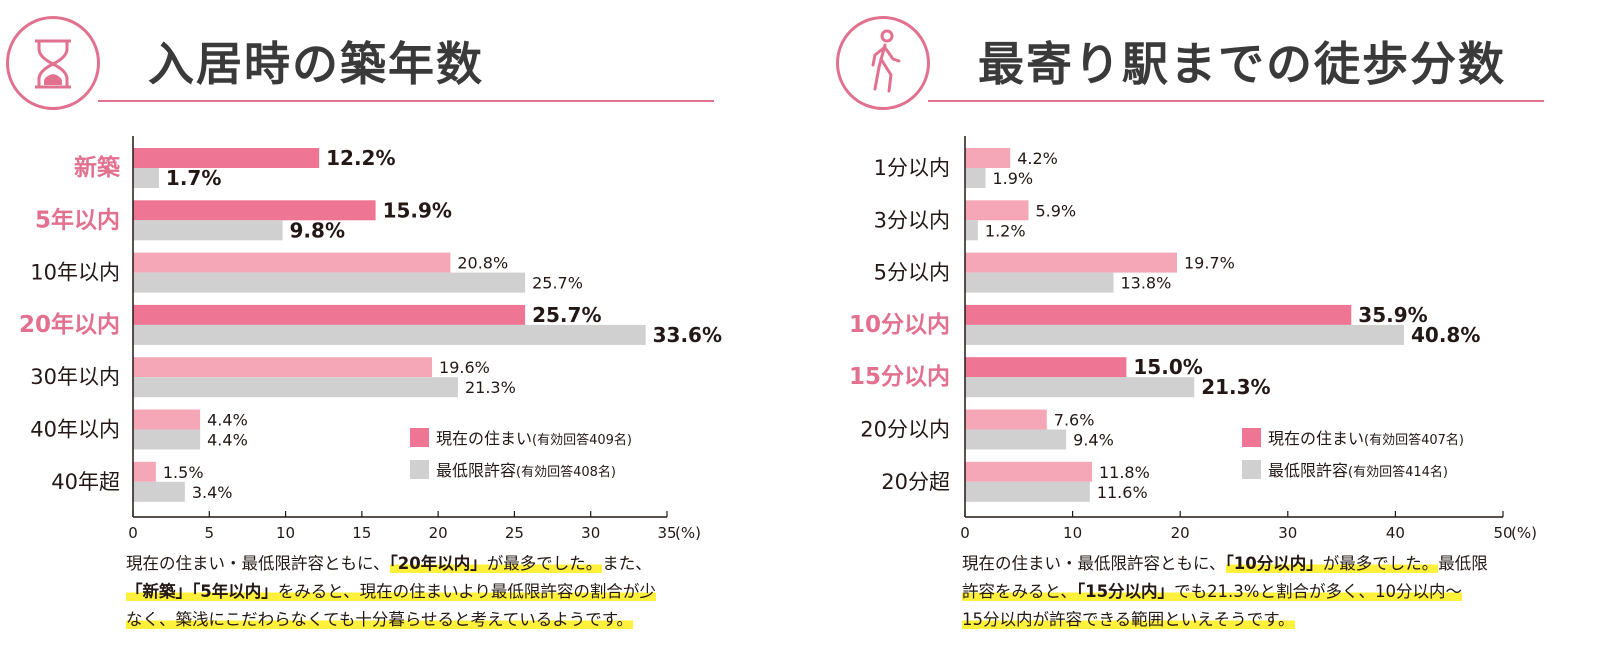 The height and width of the screenshot is (664, 1602). I want to click on data-label: 19.7%, so click(1209, 263).